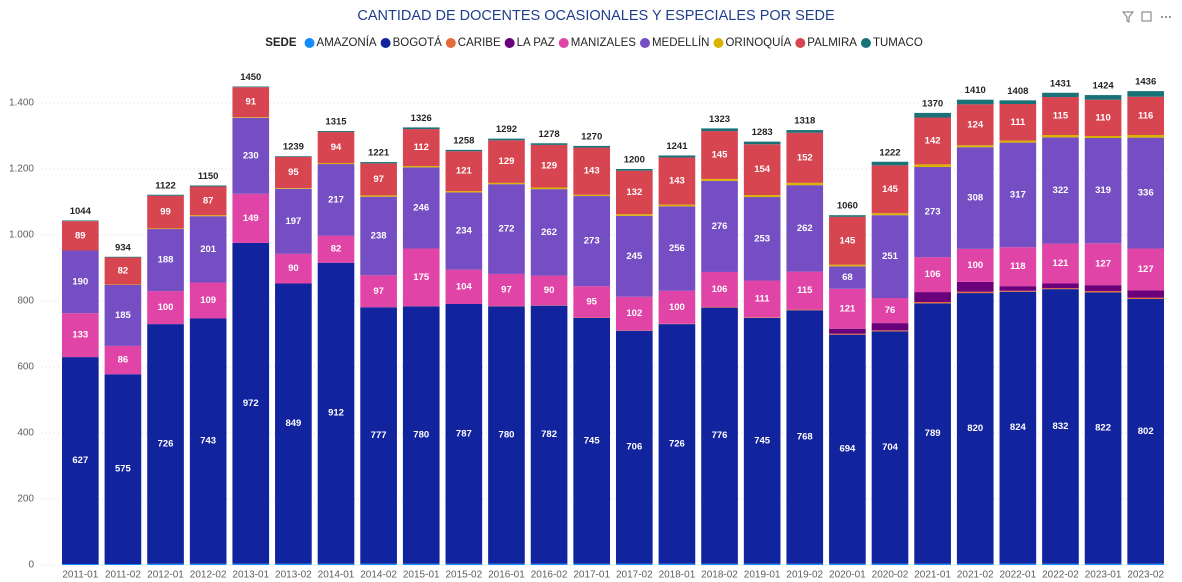 This screenshot has width=1182, height=582. I want to click on y-tick-label: 1.400, so click(21, 103).